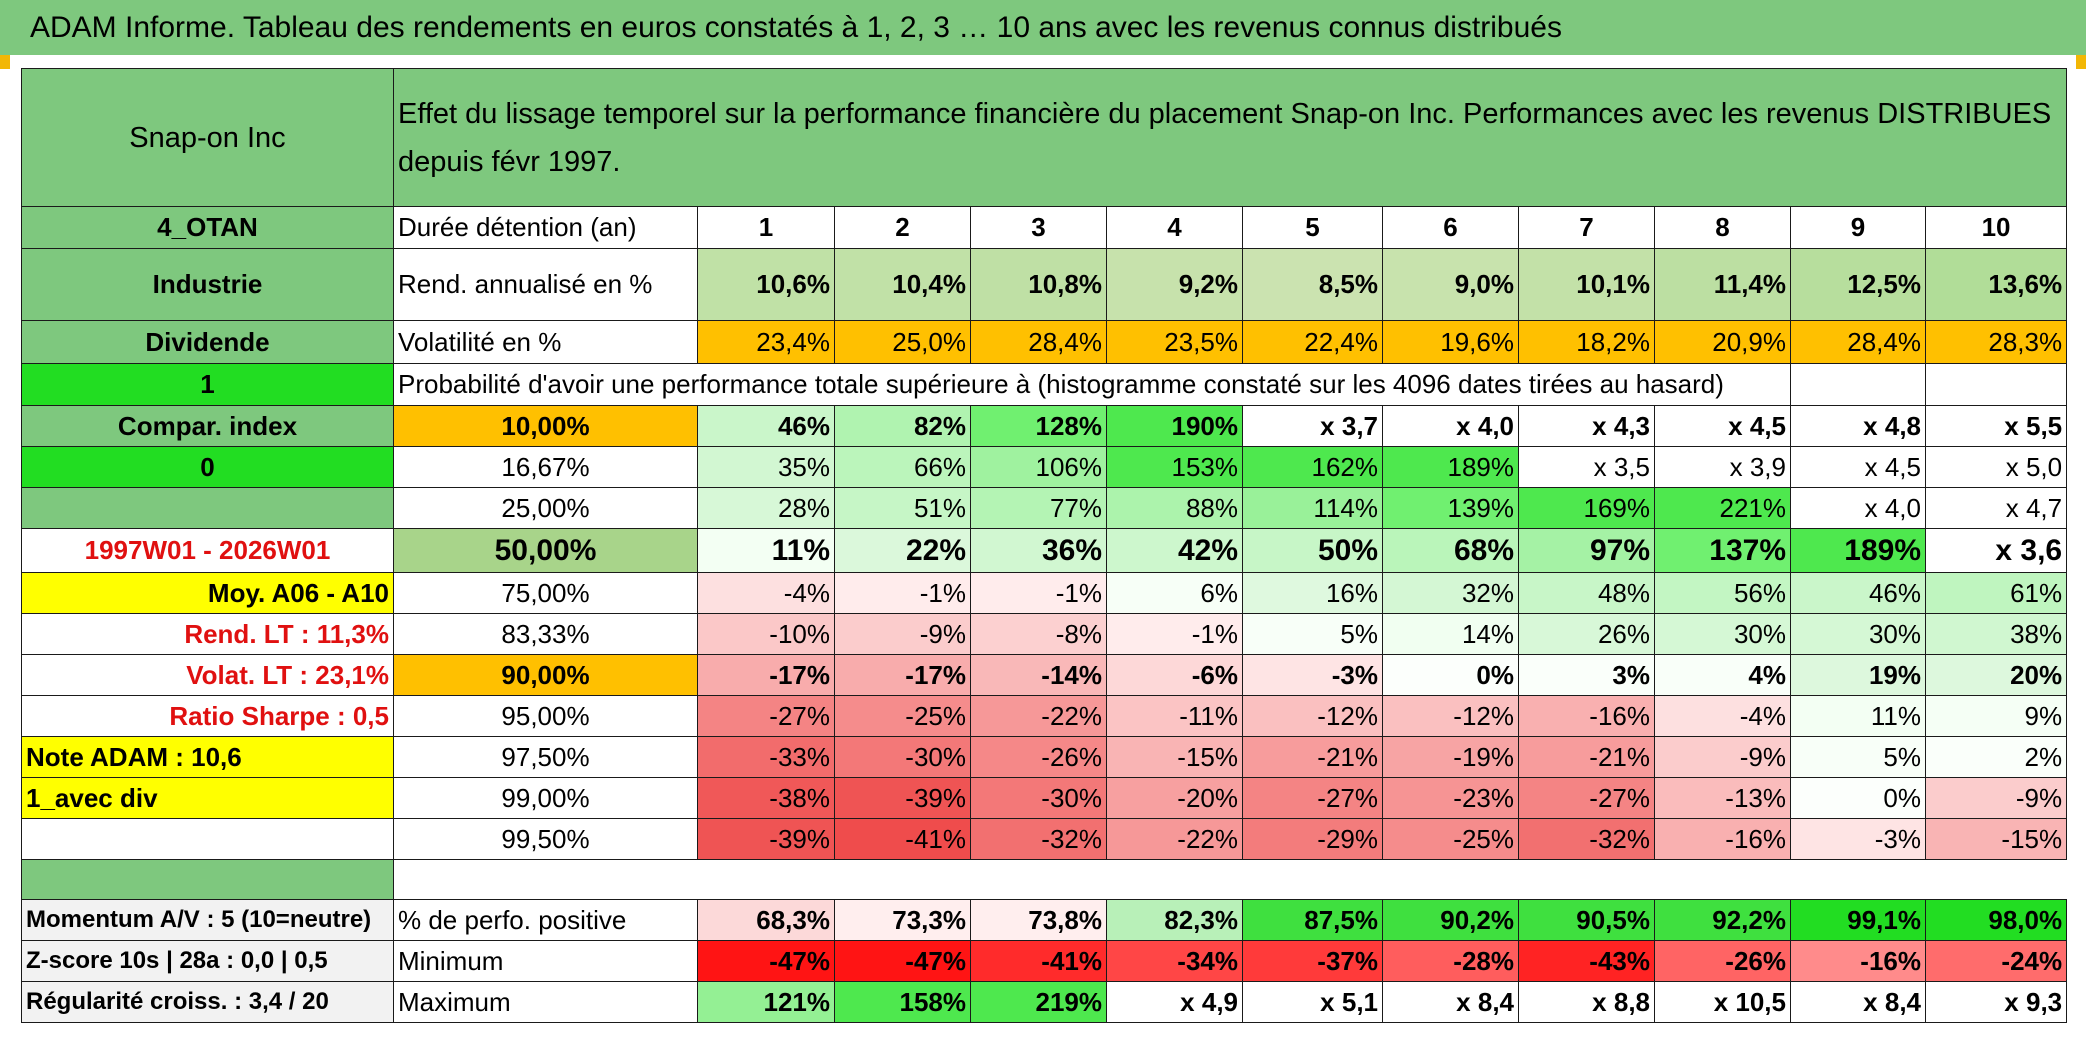 Image resolution: width=2086 pixels, height=1044 pixels. I want to click on stat-value: x 10,5, so click(1722, 1002).